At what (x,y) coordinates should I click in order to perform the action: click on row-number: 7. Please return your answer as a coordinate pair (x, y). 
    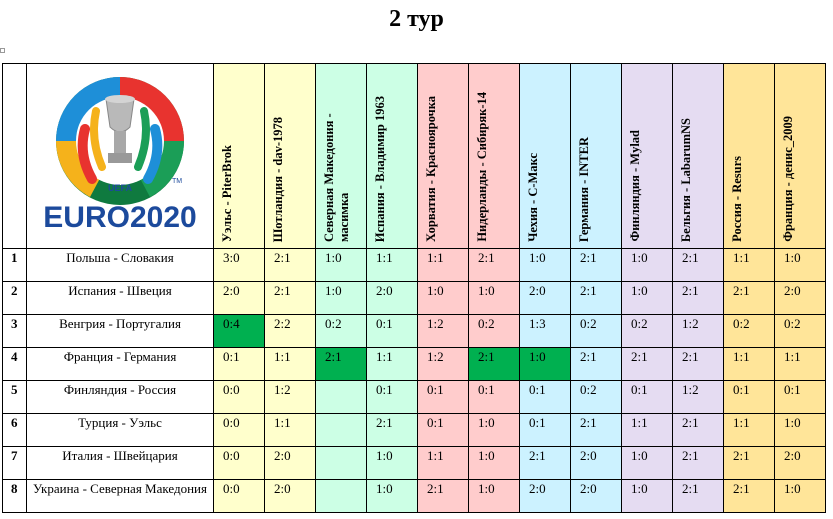
    Looking at the image, I should click on (14, 463).